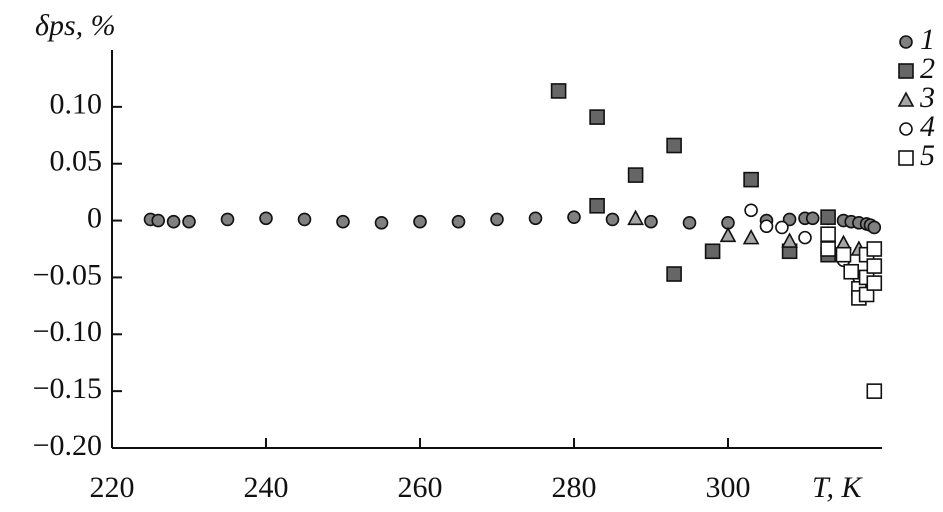 Image resolution: width=943 pixels, height=512 pixels. Describe the element at coordinates (927, 126) in the screenshot. I see `legend-label: 4` at that location.